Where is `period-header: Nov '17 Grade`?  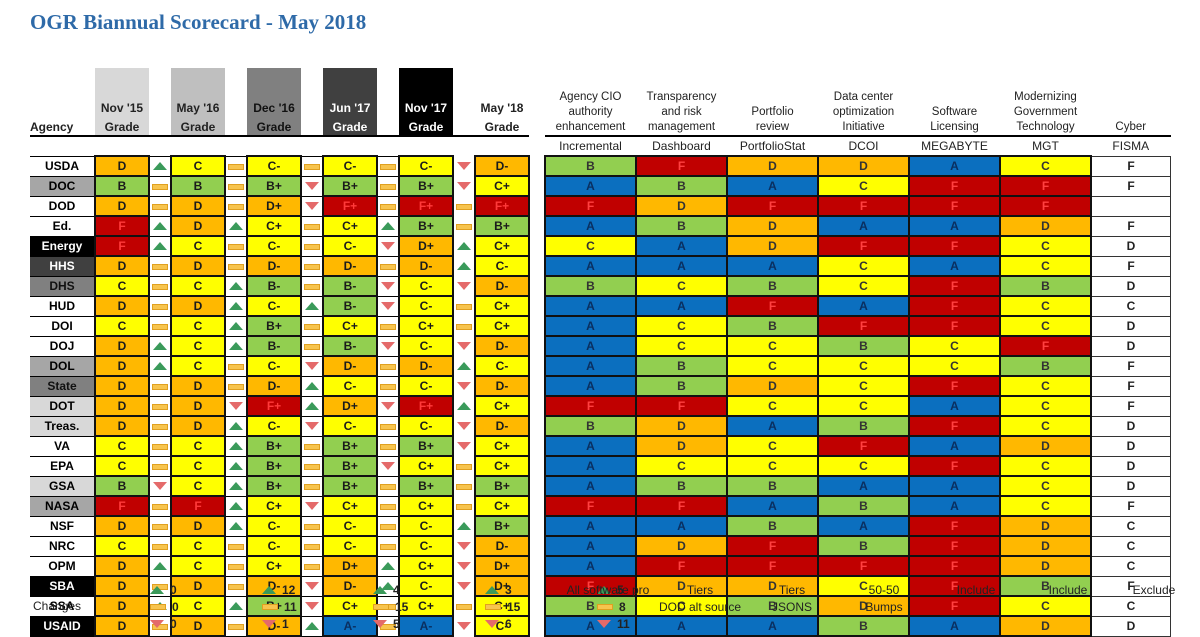 period-header: Nov '17 Grade is located at coordinates (426, 102).